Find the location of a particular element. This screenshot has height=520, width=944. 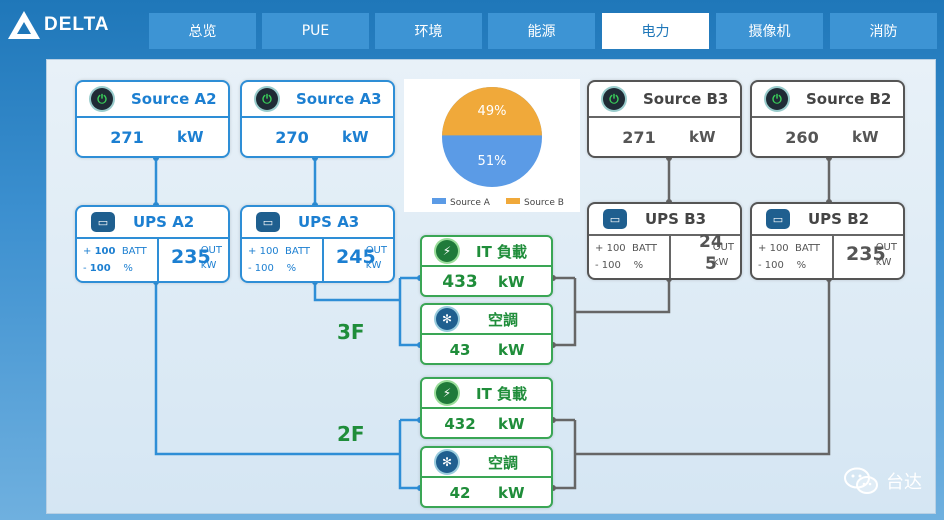

ups-a3-batt-label: BATT is located at coordinates (297, 251).